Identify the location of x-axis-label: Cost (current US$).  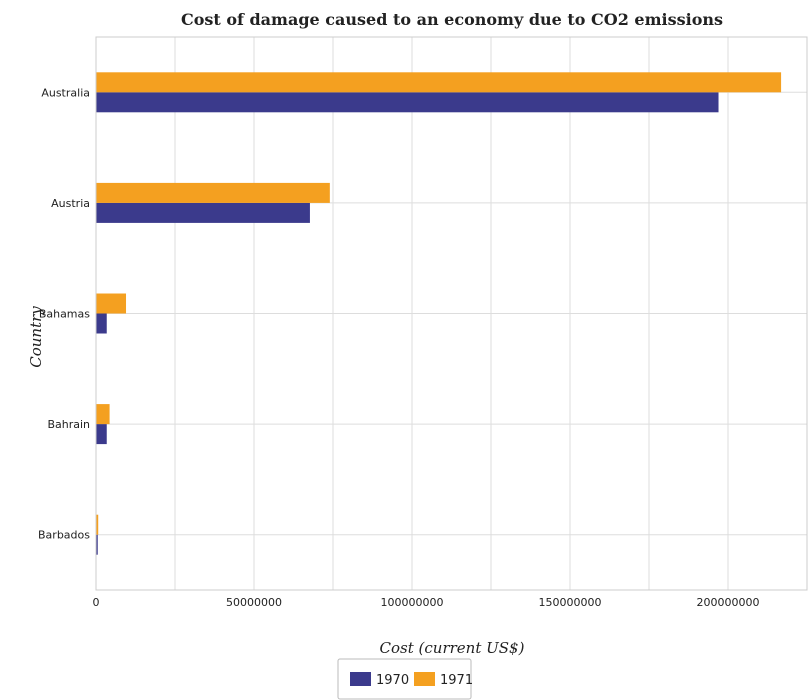
(452, 648).